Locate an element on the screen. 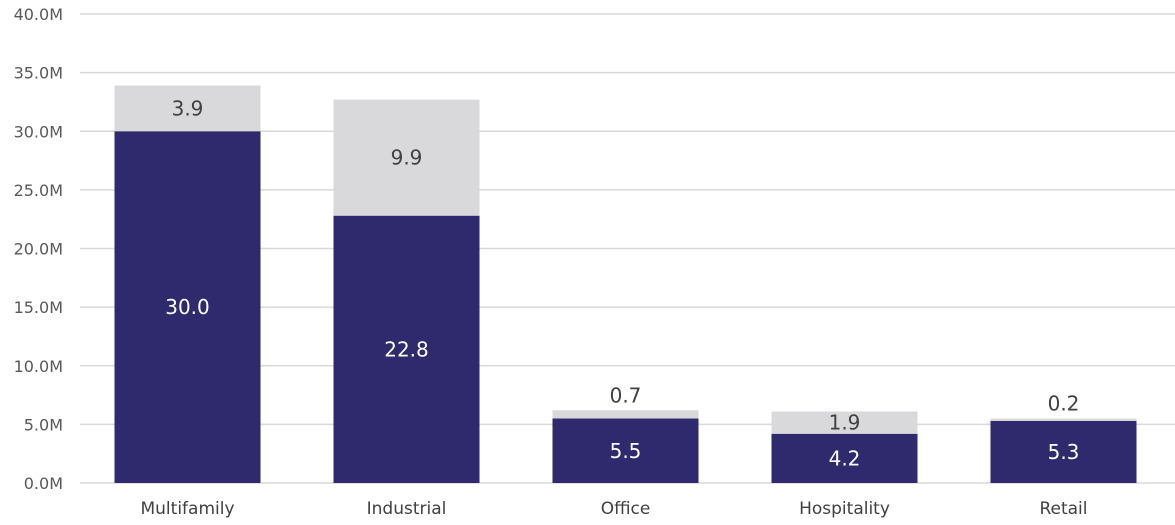 Image resolution: width=1175 pixels, height=525 pixels. y-tick-label: 20.0M is located at coordinates (38, 249).